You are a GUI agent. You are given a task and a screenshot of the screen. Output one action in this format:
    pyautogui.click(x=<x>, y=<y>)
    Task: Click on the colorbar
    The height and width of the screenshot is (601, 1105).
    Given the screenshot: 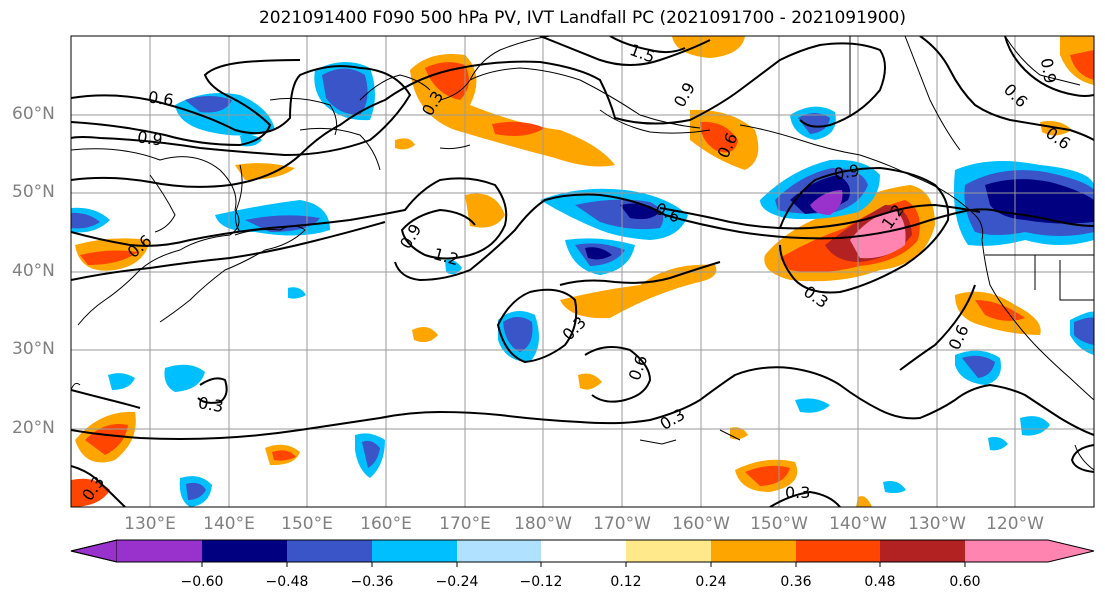 What is the action you would take?
    pyautogui.click(x=582, y=553)
    